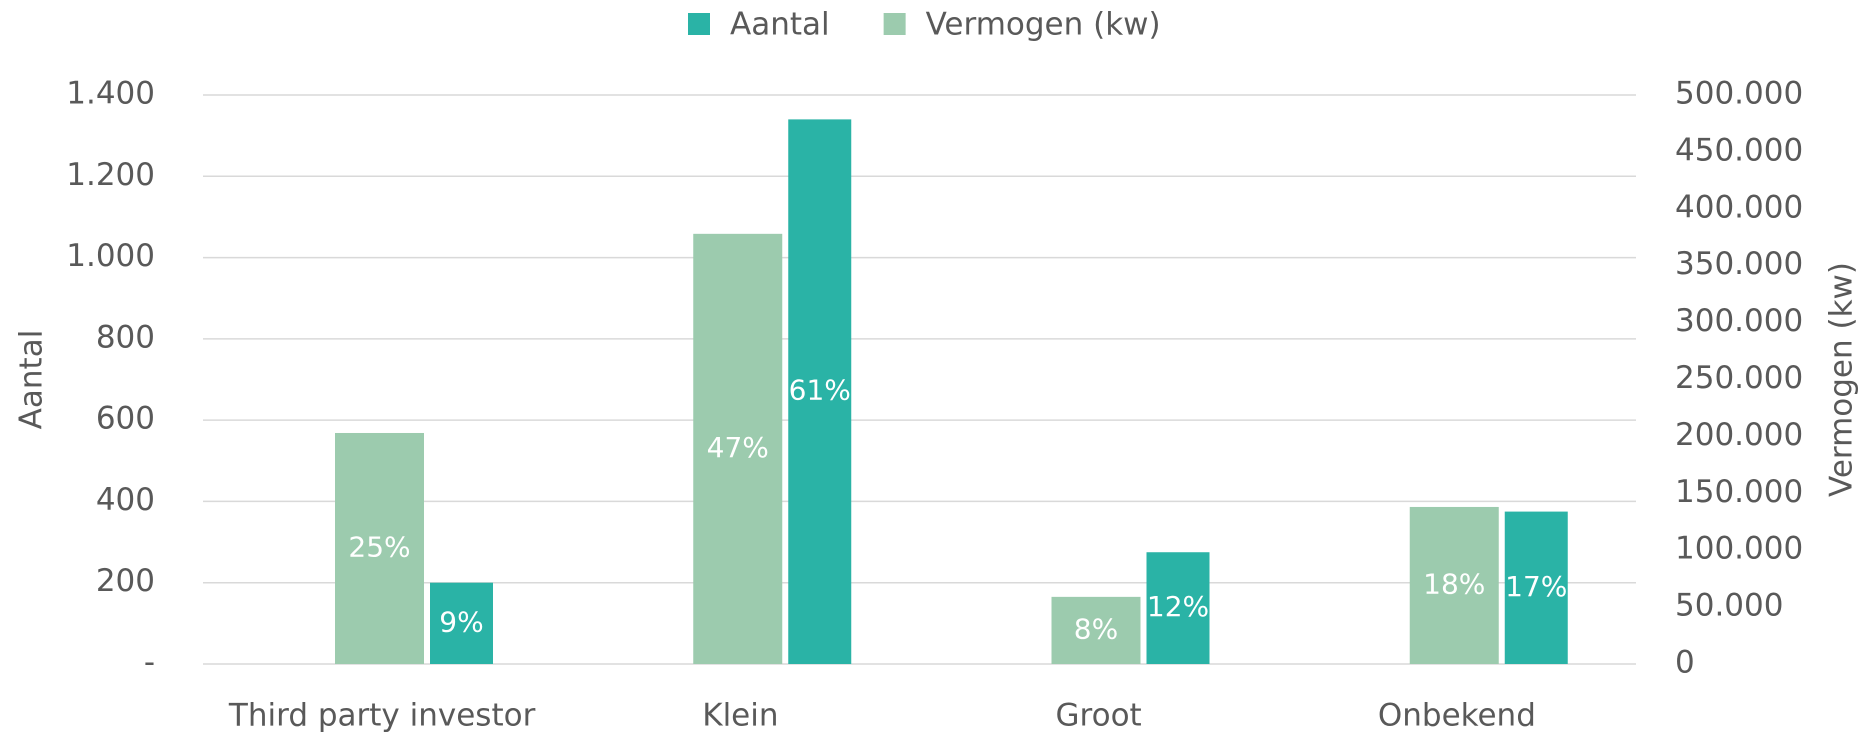 The width and height of the screenshot is (1870, 738). What do you see at coordinates (1739, 321) in the screenshot?
I see `y2-tick-label: 300.000` at bounding box center [1739, 321].